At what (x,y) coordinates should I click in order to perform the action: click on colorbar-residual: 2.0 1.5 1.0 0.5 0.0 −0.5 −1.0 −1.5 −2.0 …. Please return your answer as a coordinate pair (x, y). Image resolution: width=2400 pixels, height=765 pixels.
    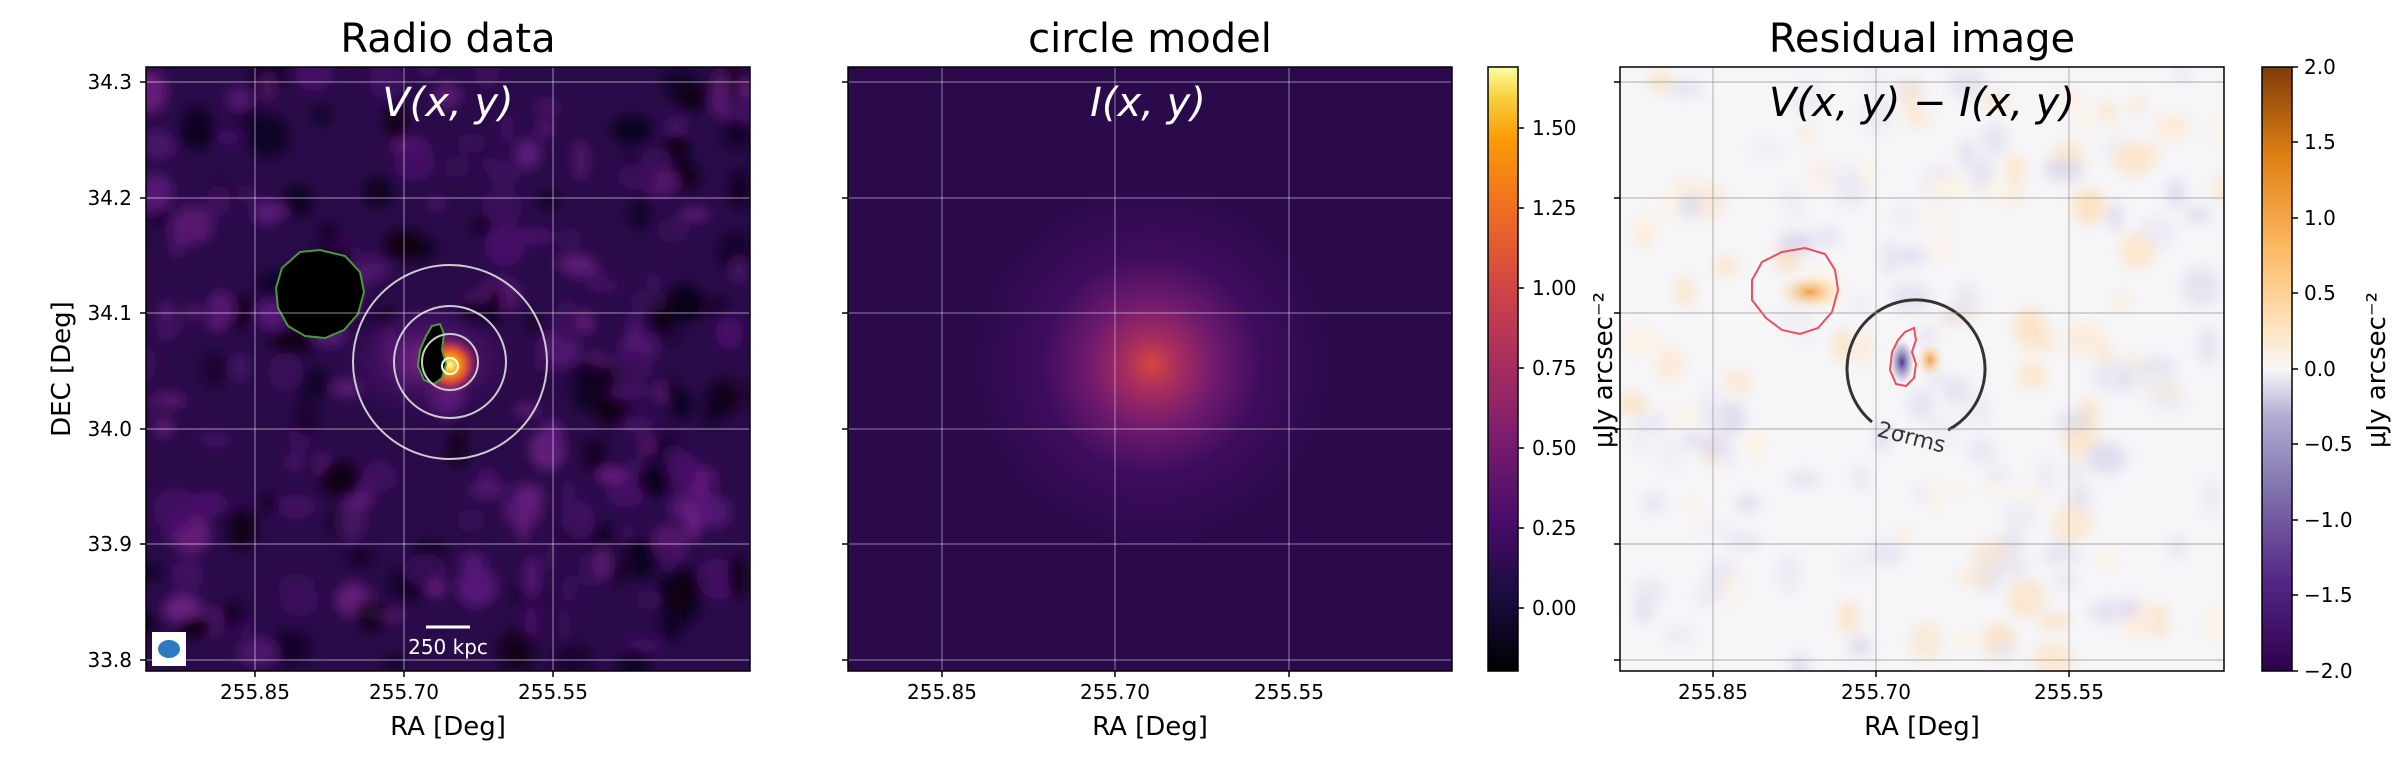
    Looking at the image, I should click on (2326, 369).